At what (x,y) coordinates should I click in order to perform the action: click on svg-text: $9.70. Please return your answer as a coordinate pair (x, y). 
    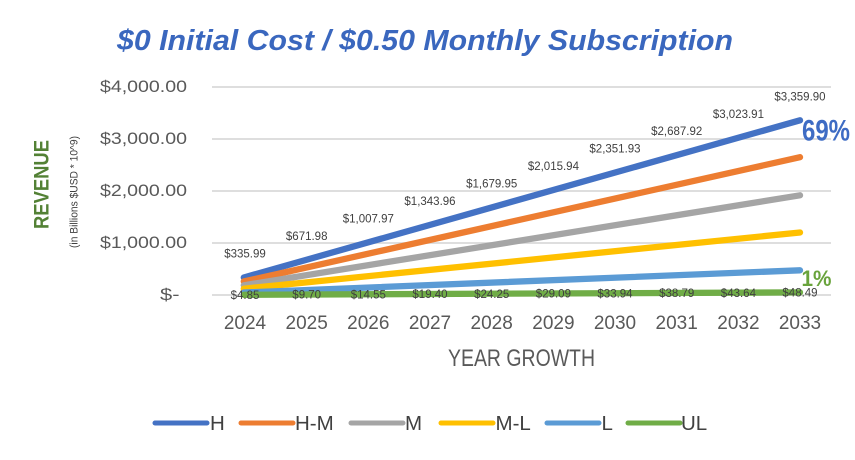
    Looking at the image, I should click on (306, 296).